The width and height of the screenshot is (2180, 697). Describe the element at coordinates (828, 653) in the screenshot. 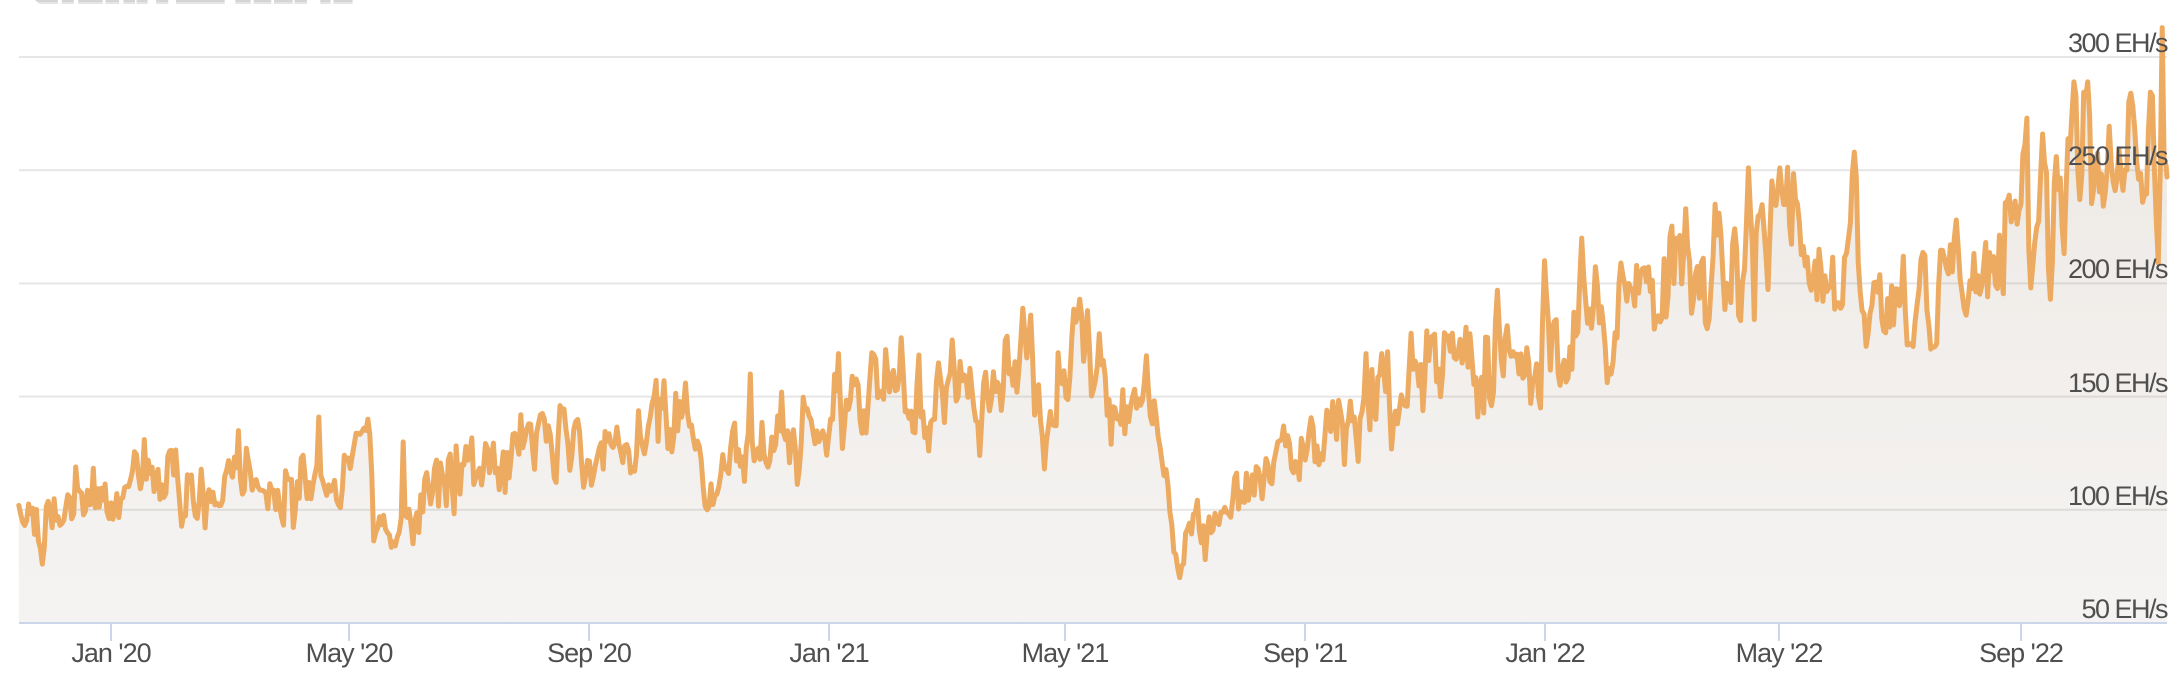

I see `svg-text: Jan '21` at that location.